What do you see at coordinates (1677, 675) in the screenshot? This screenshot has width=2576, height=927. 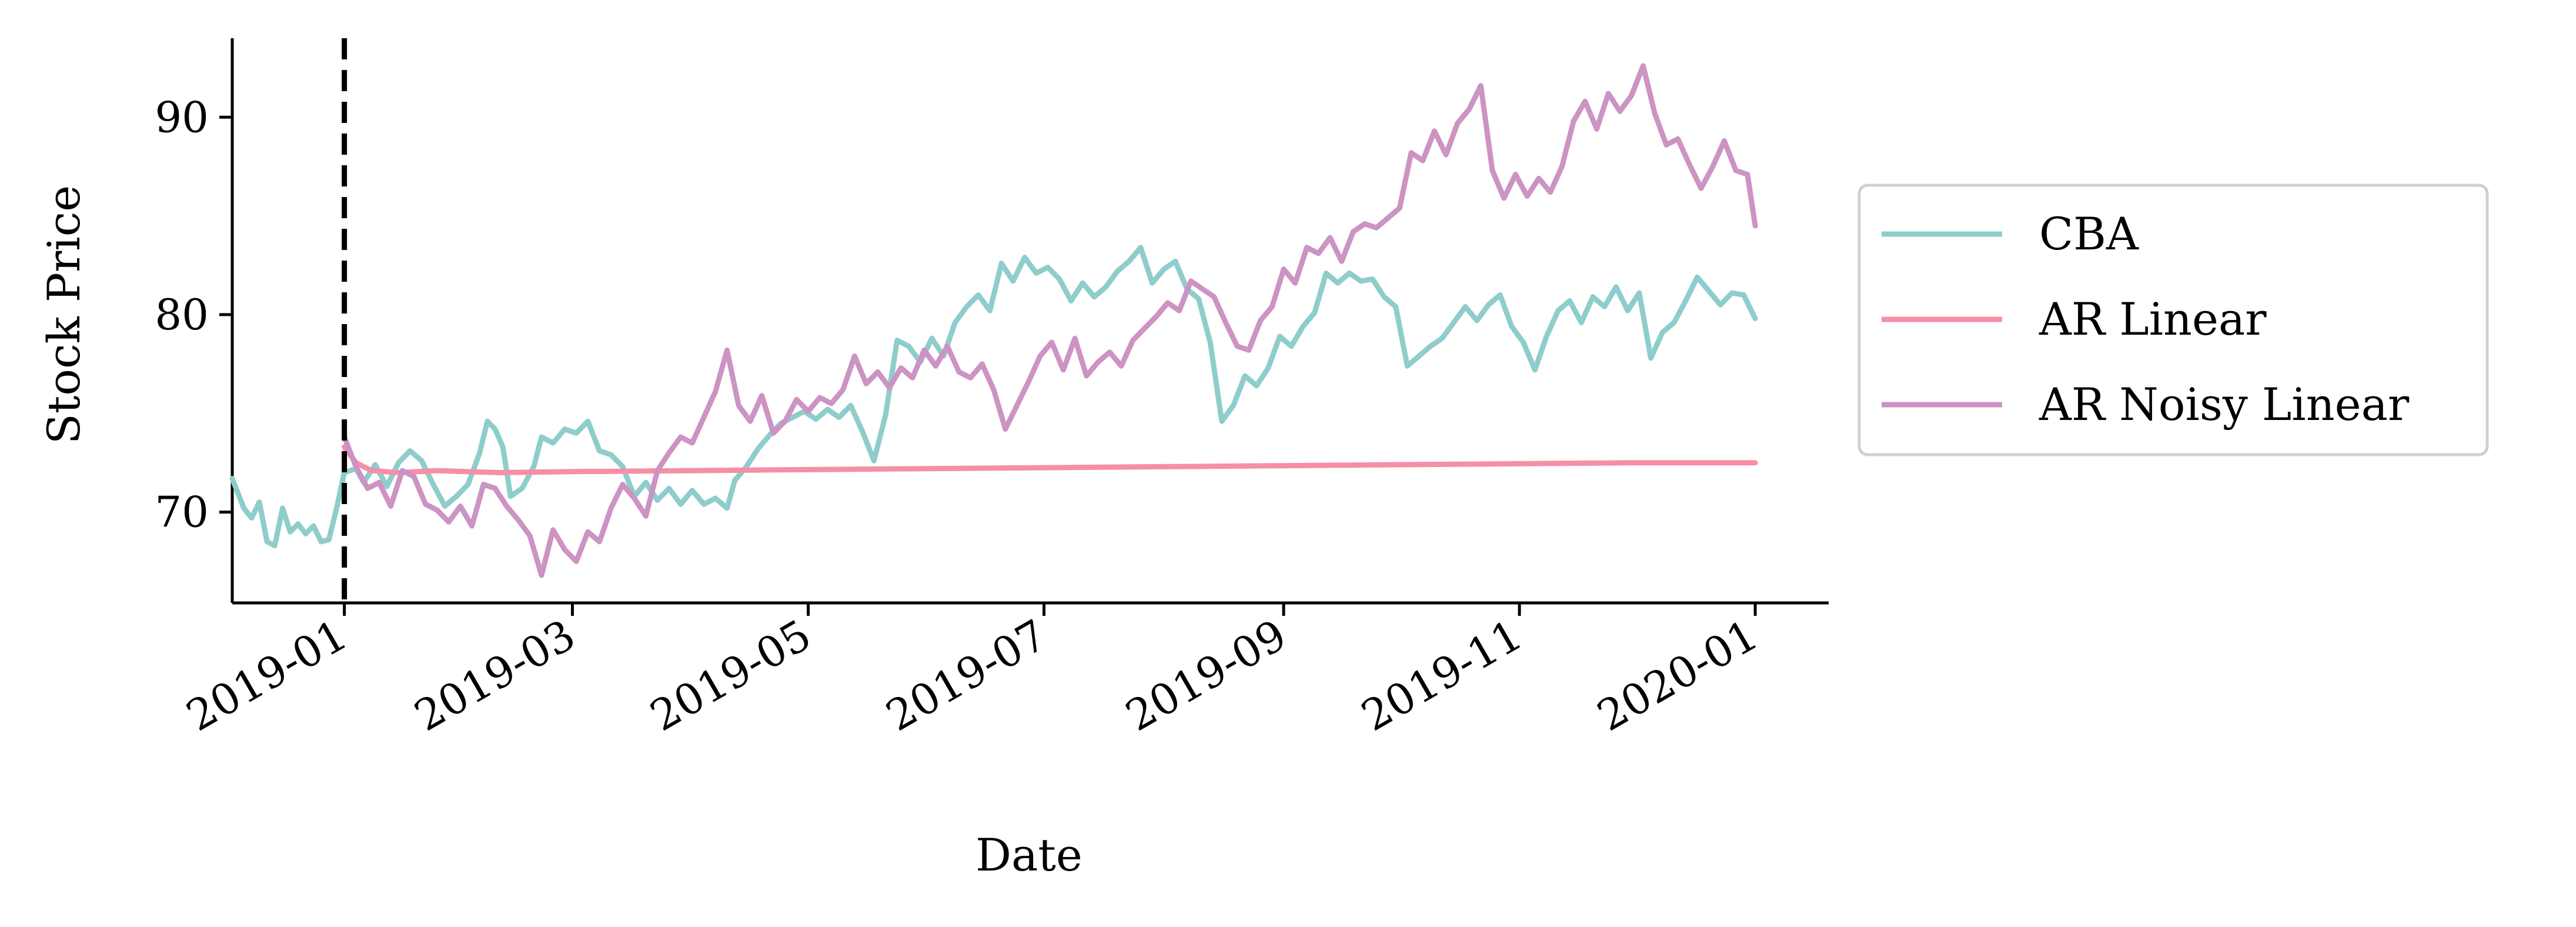 I see `x-tick-label: 2020-01` at bounding box center [1677, 675].